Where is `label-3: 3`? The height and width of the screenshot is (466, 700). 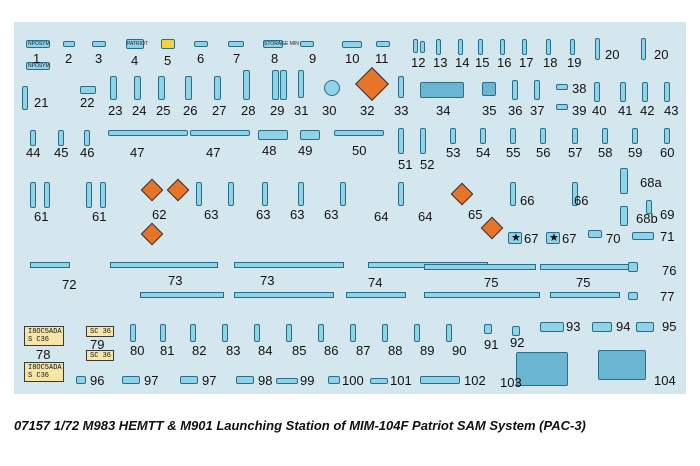 label-3: 3 is located at coordinates (99, 58).